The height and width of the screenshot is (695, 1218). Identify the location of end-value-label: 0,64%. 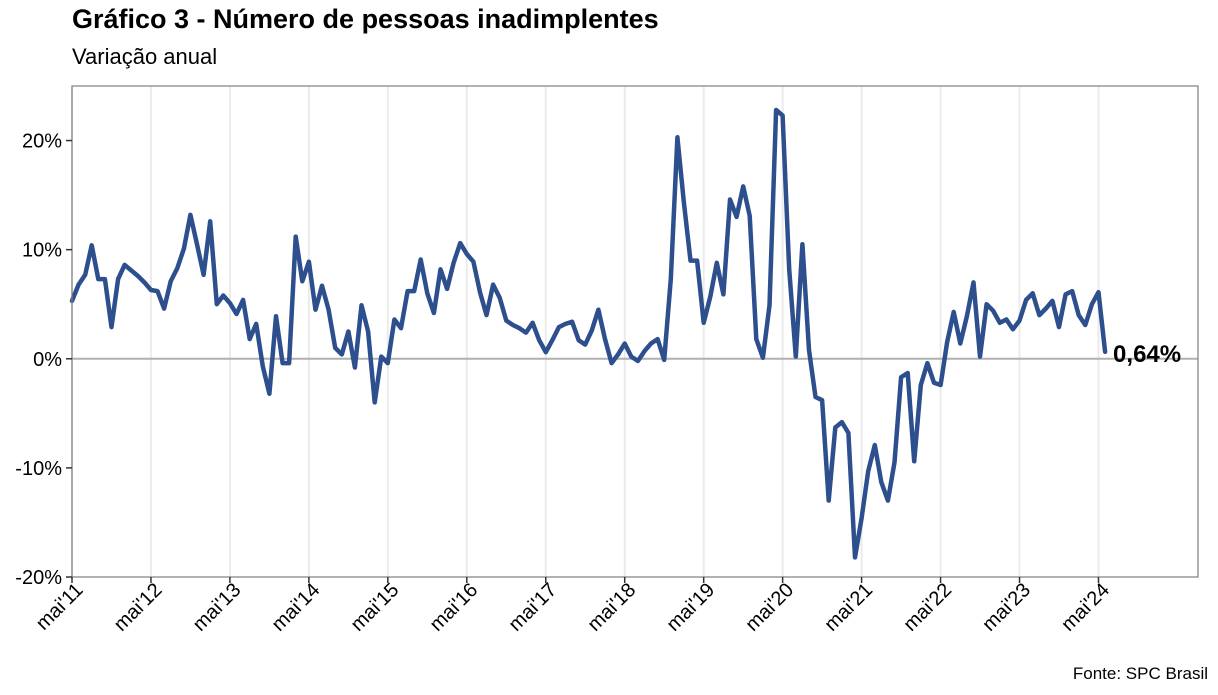
(1147, 354).